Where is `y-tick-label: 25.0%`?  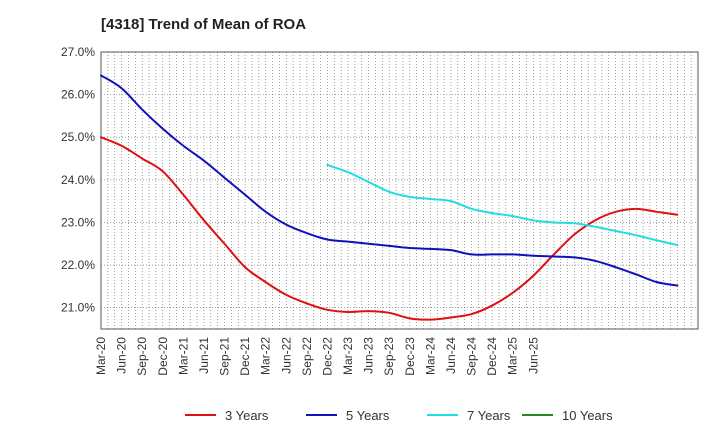
y-tick-label: 25.0% is located at coordinates (78, 137).